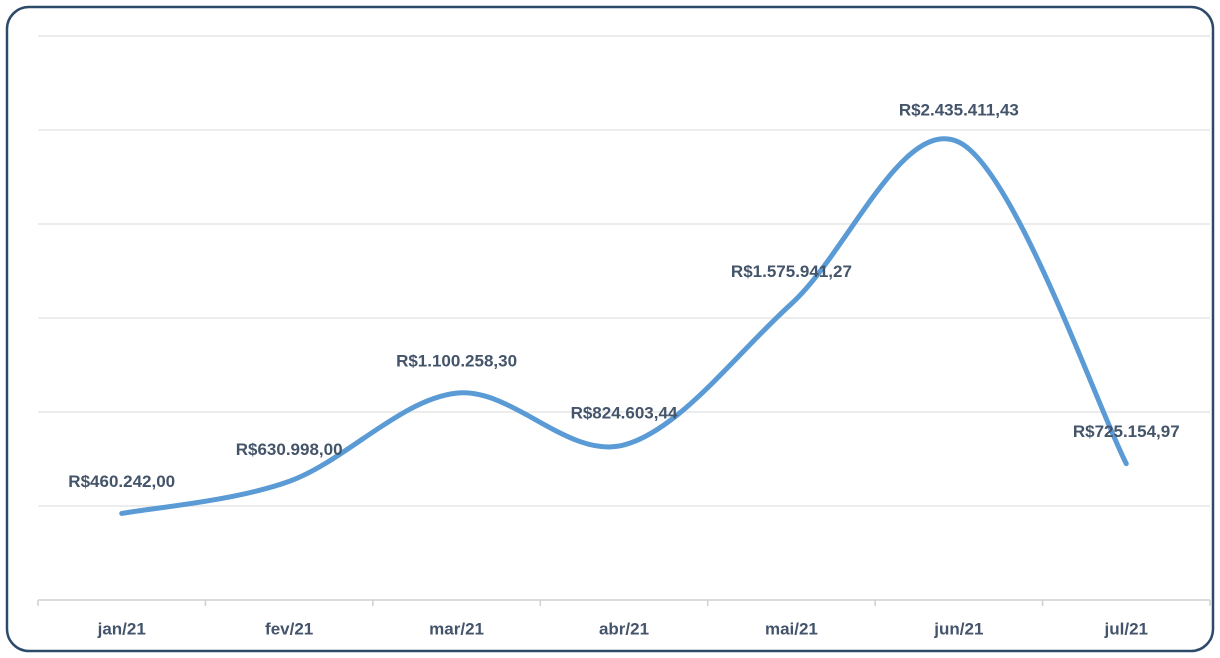  I want to click on x-tick-label: jul/21, so click(1126, 628).